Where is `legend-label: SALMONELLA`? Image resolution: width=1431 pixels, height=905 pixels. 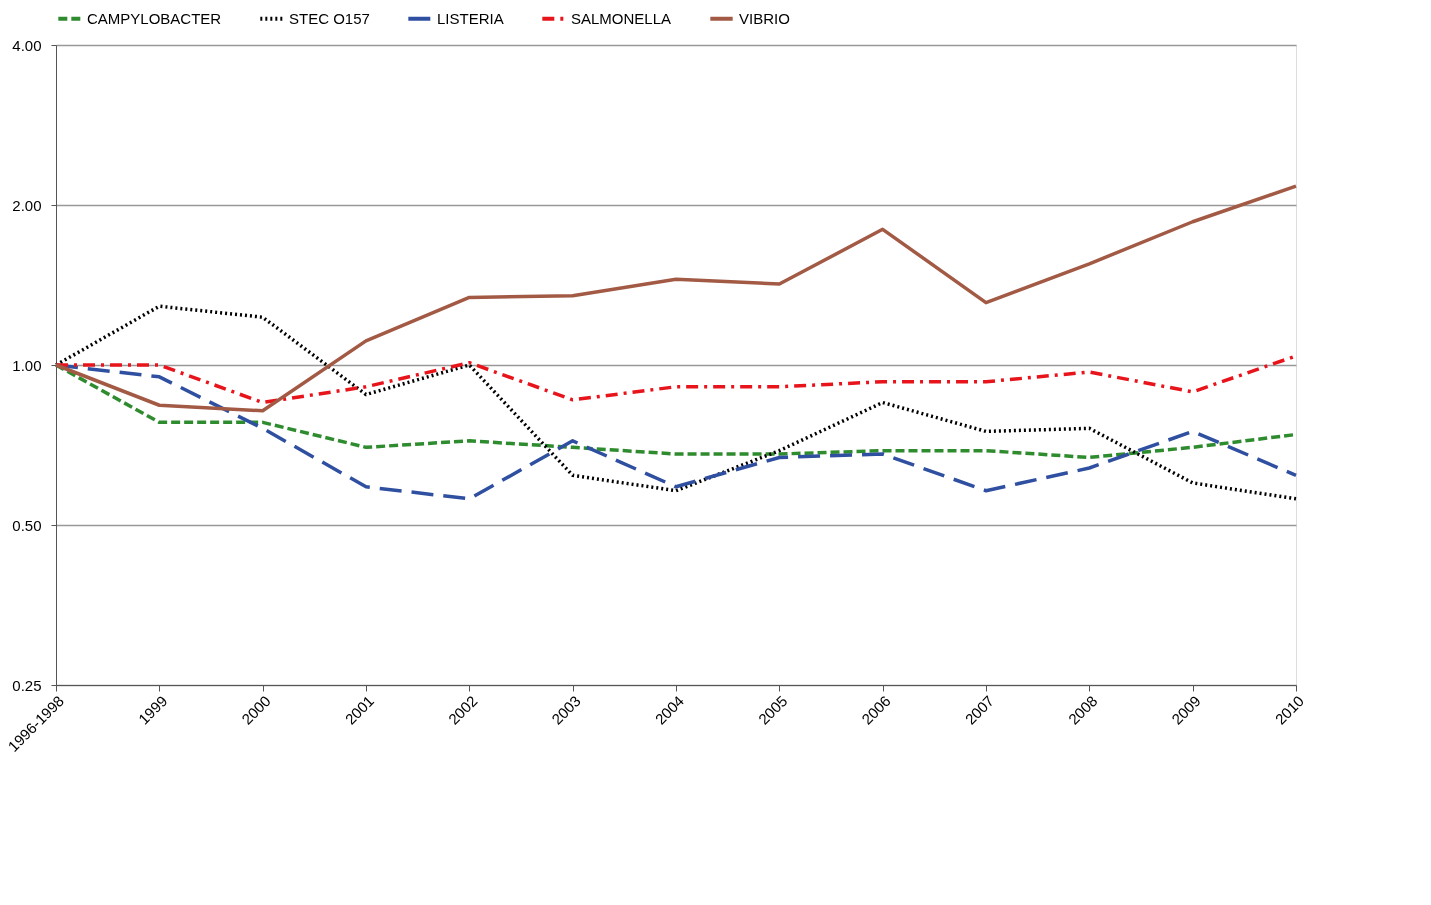 legend-label: SALMONELLA is located at coordinates (621, 18).